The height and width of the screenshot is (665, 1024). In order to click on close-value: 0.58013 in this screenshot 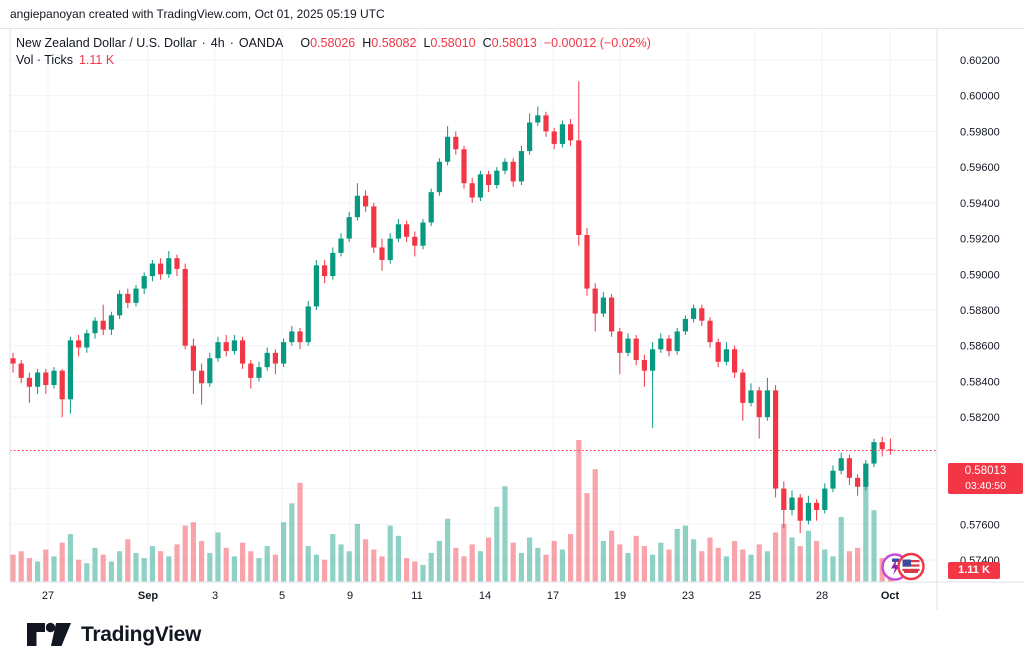, I will do `click(514, 43)`.